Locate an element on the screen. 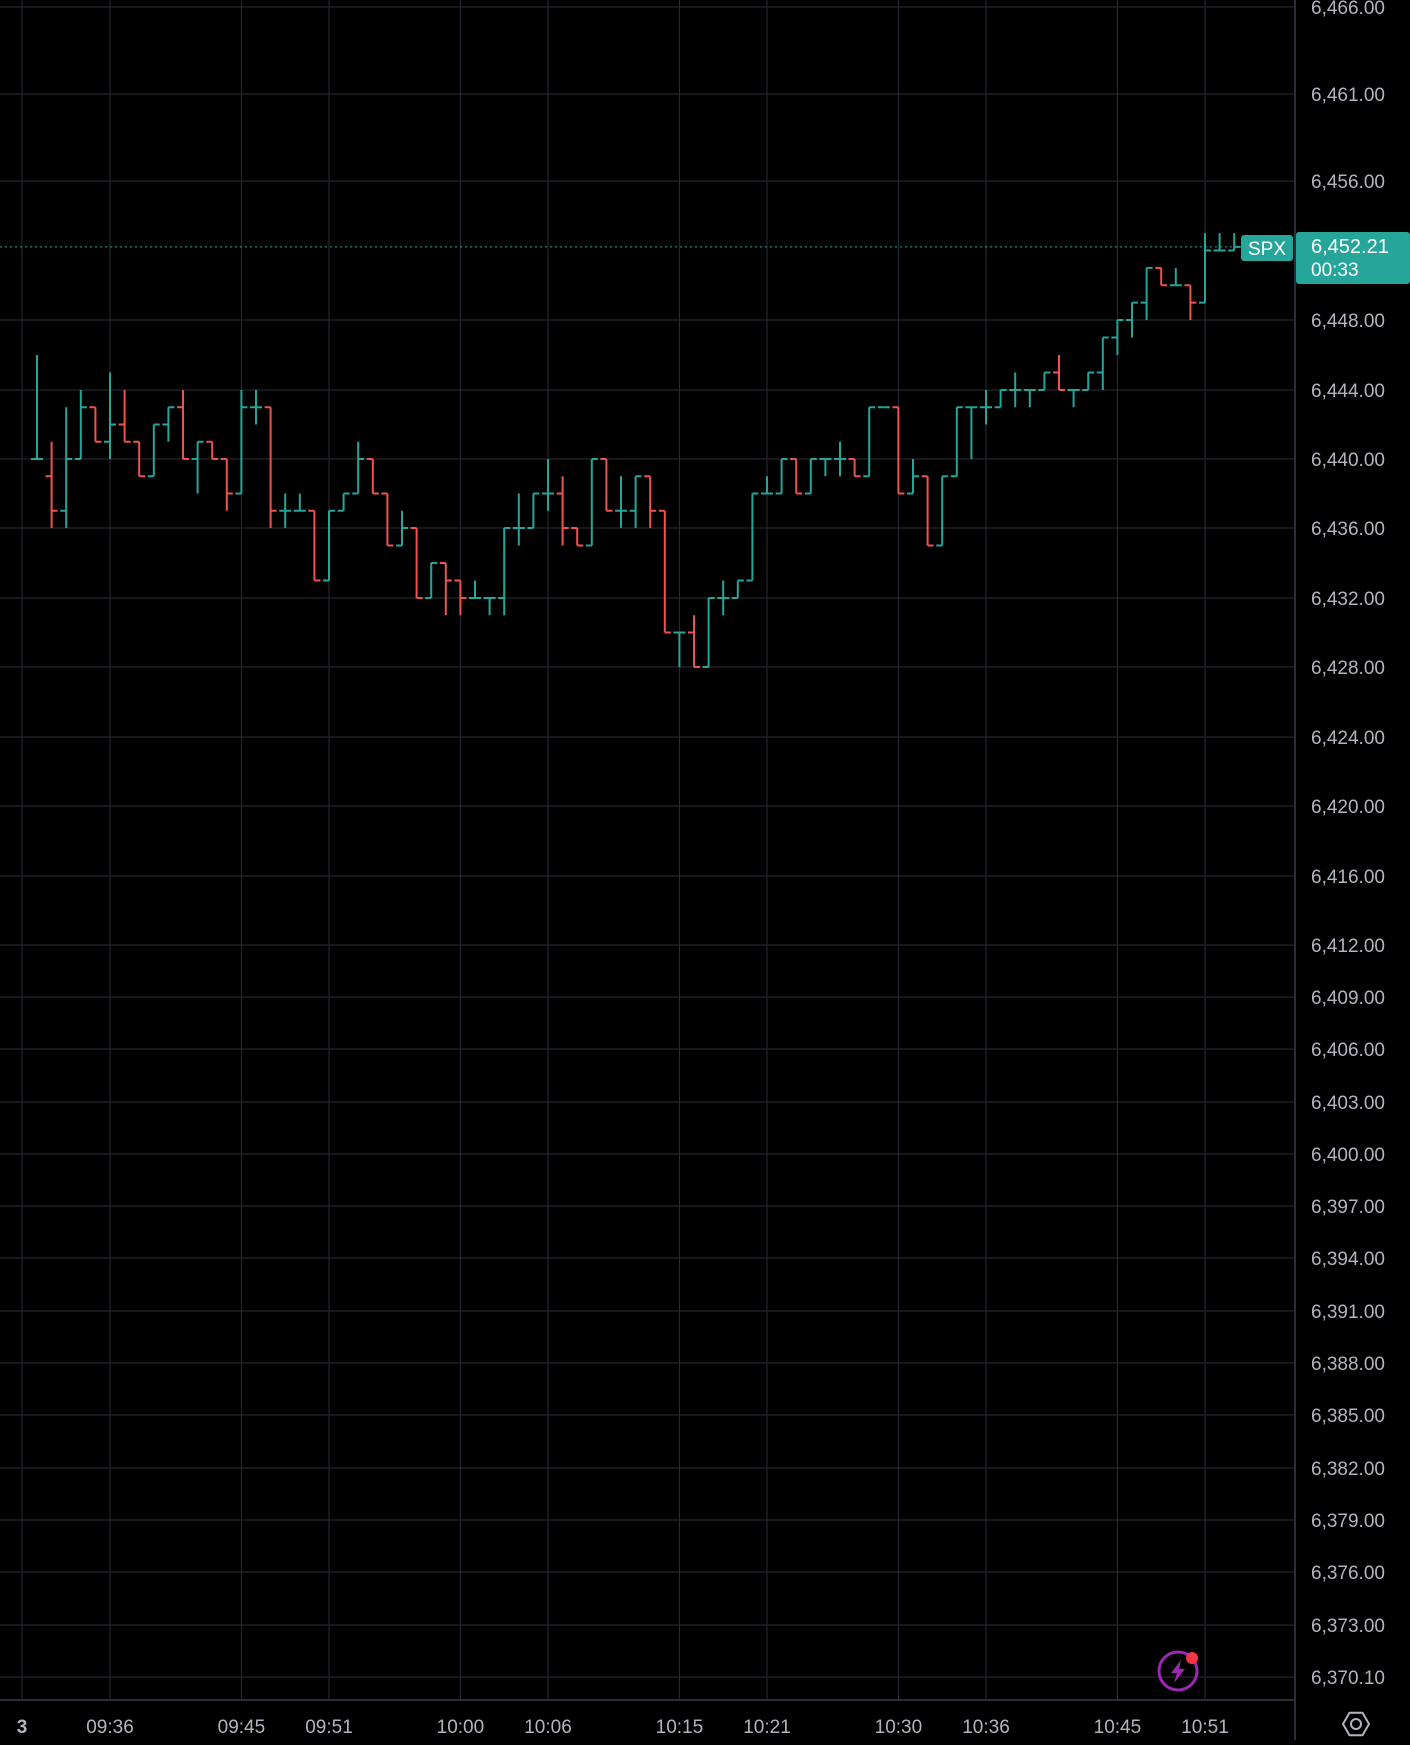  symbol-tag: SPX is located at coordinates (1267, 248).